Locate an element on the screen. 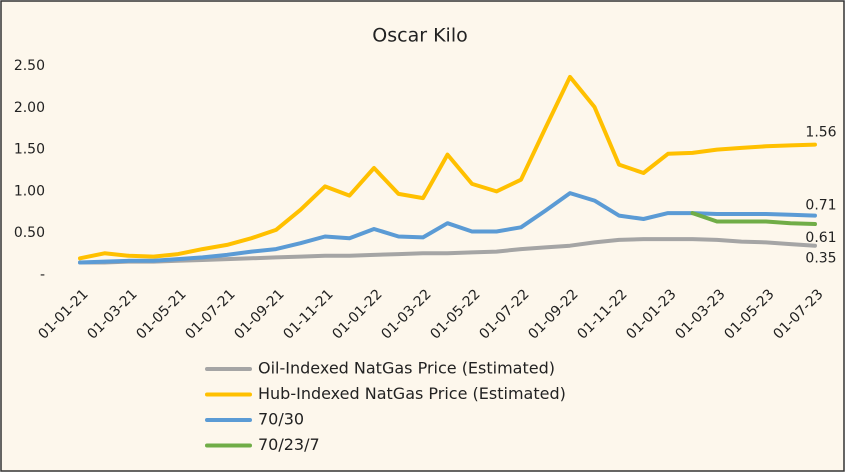  data-label: 0.71 is located at coordinates (820, 206).